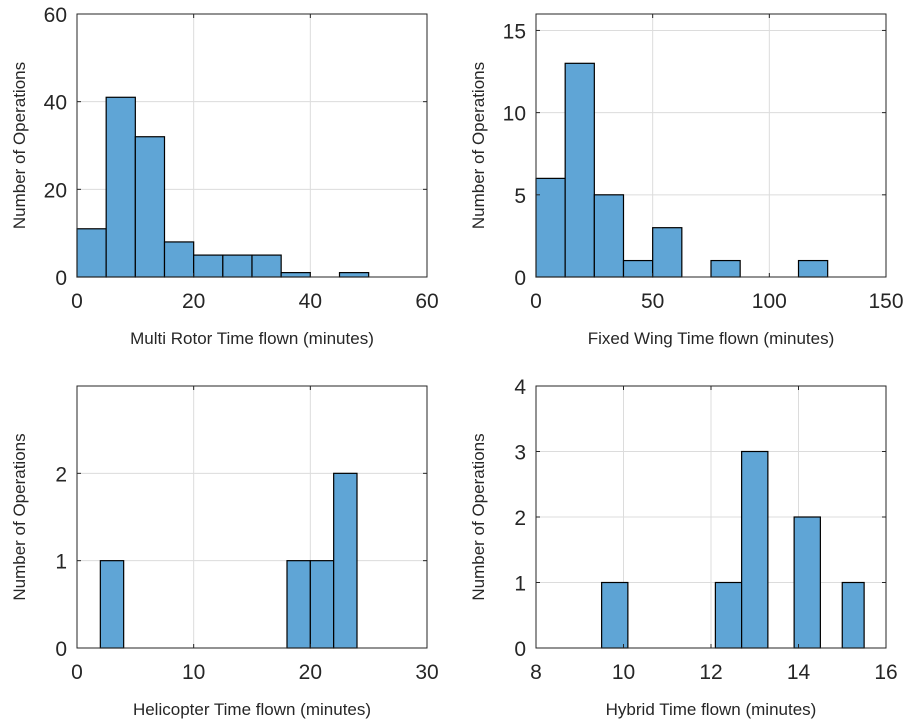 The height and width of the screenshot is (719, 906). What do you see at coordinates (520, 649) in the screenshot?
I see `hybrid-y-tick-label: 0` at bounding box center [520, 649].